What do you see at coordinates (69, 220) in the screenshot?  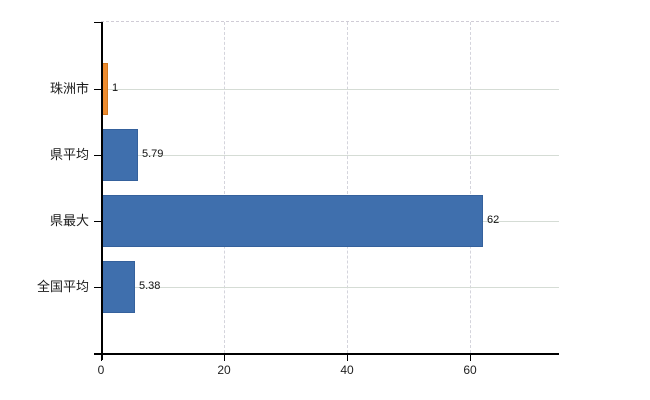 I see `category-label: 県最大` at bounding box center [69, 220].